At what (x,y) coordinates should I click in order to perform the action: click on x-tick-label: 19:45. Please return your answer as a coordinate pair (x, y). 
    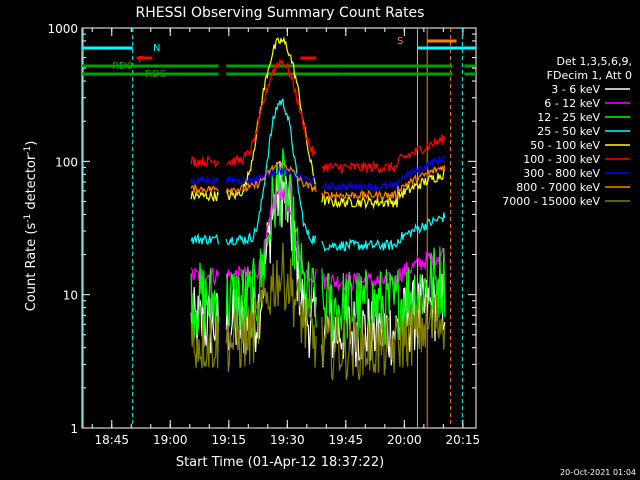
    Looking at the image, I should click on (346, 440).